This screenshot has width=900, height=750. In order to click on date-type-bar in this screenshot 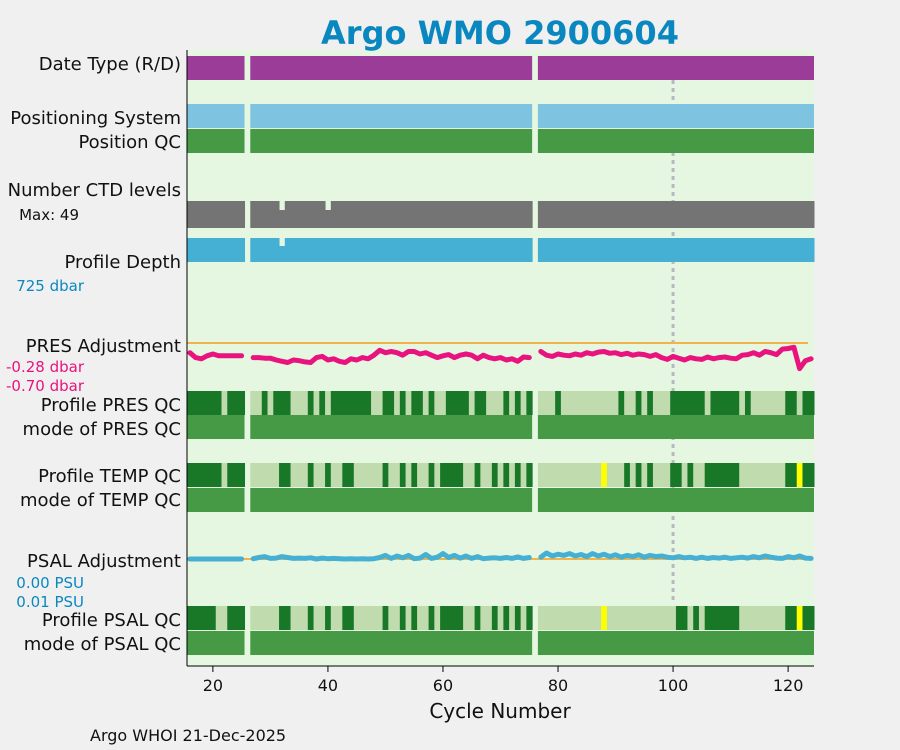, I will do `click(391, 68)`.